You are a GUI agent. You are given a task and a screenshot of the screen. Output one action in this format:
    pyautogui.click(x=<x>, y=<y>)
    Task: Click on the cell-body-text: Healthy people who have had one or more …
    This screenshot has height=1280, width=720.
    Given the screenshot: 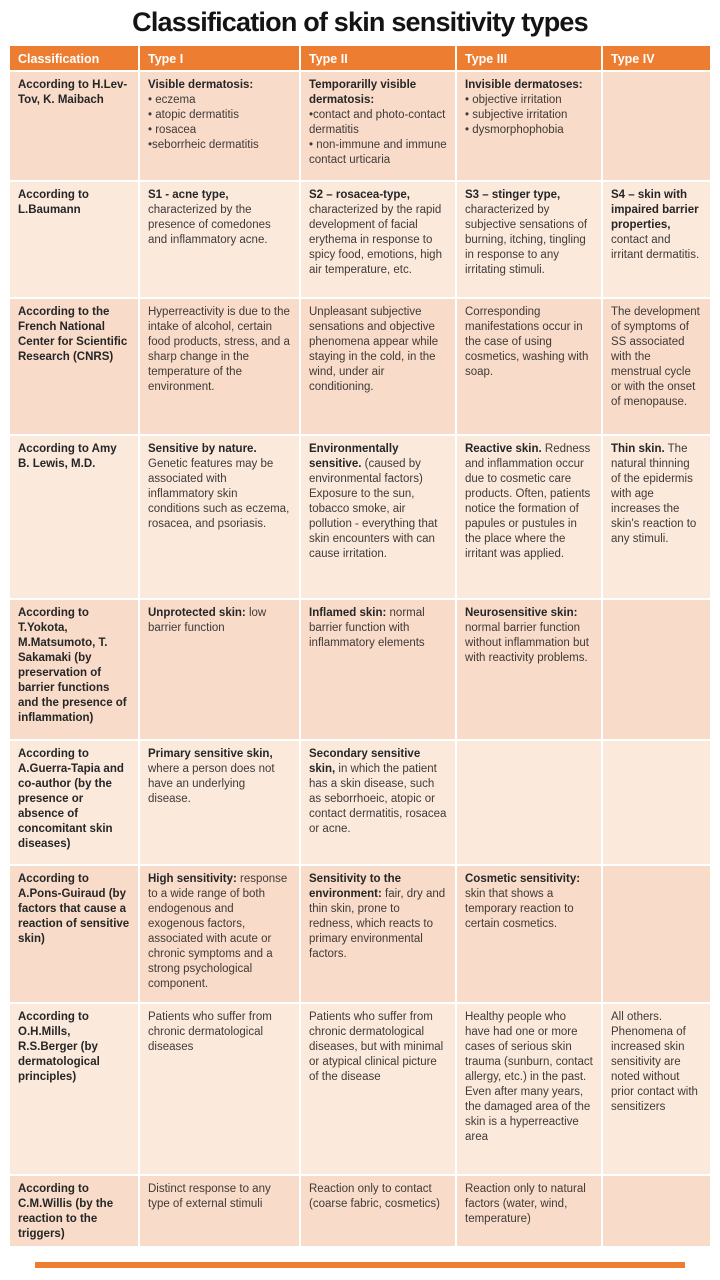 What is the action you would take?
    pyautogui.click(x=529, y=1077)
    